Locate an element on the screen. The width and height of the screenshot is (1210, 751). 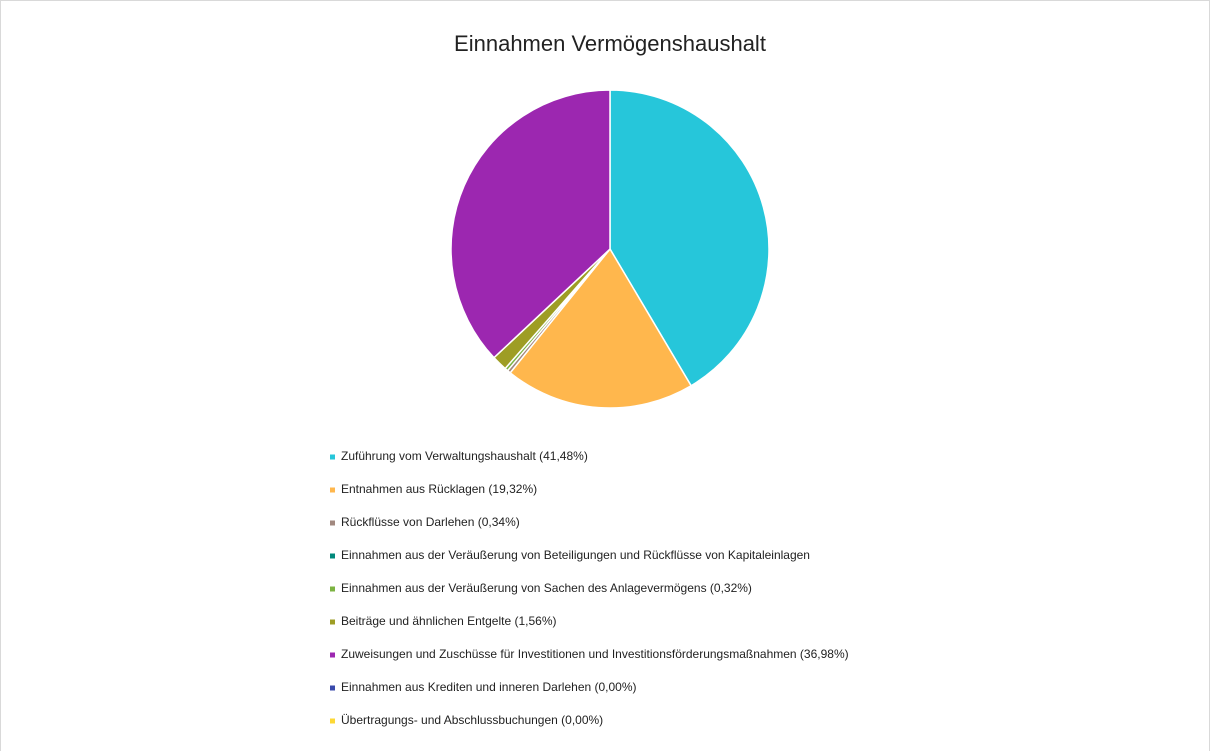
legend-label: Entnahmen aus Rücklagen (19,32%) is located at coordinates (439, 489).